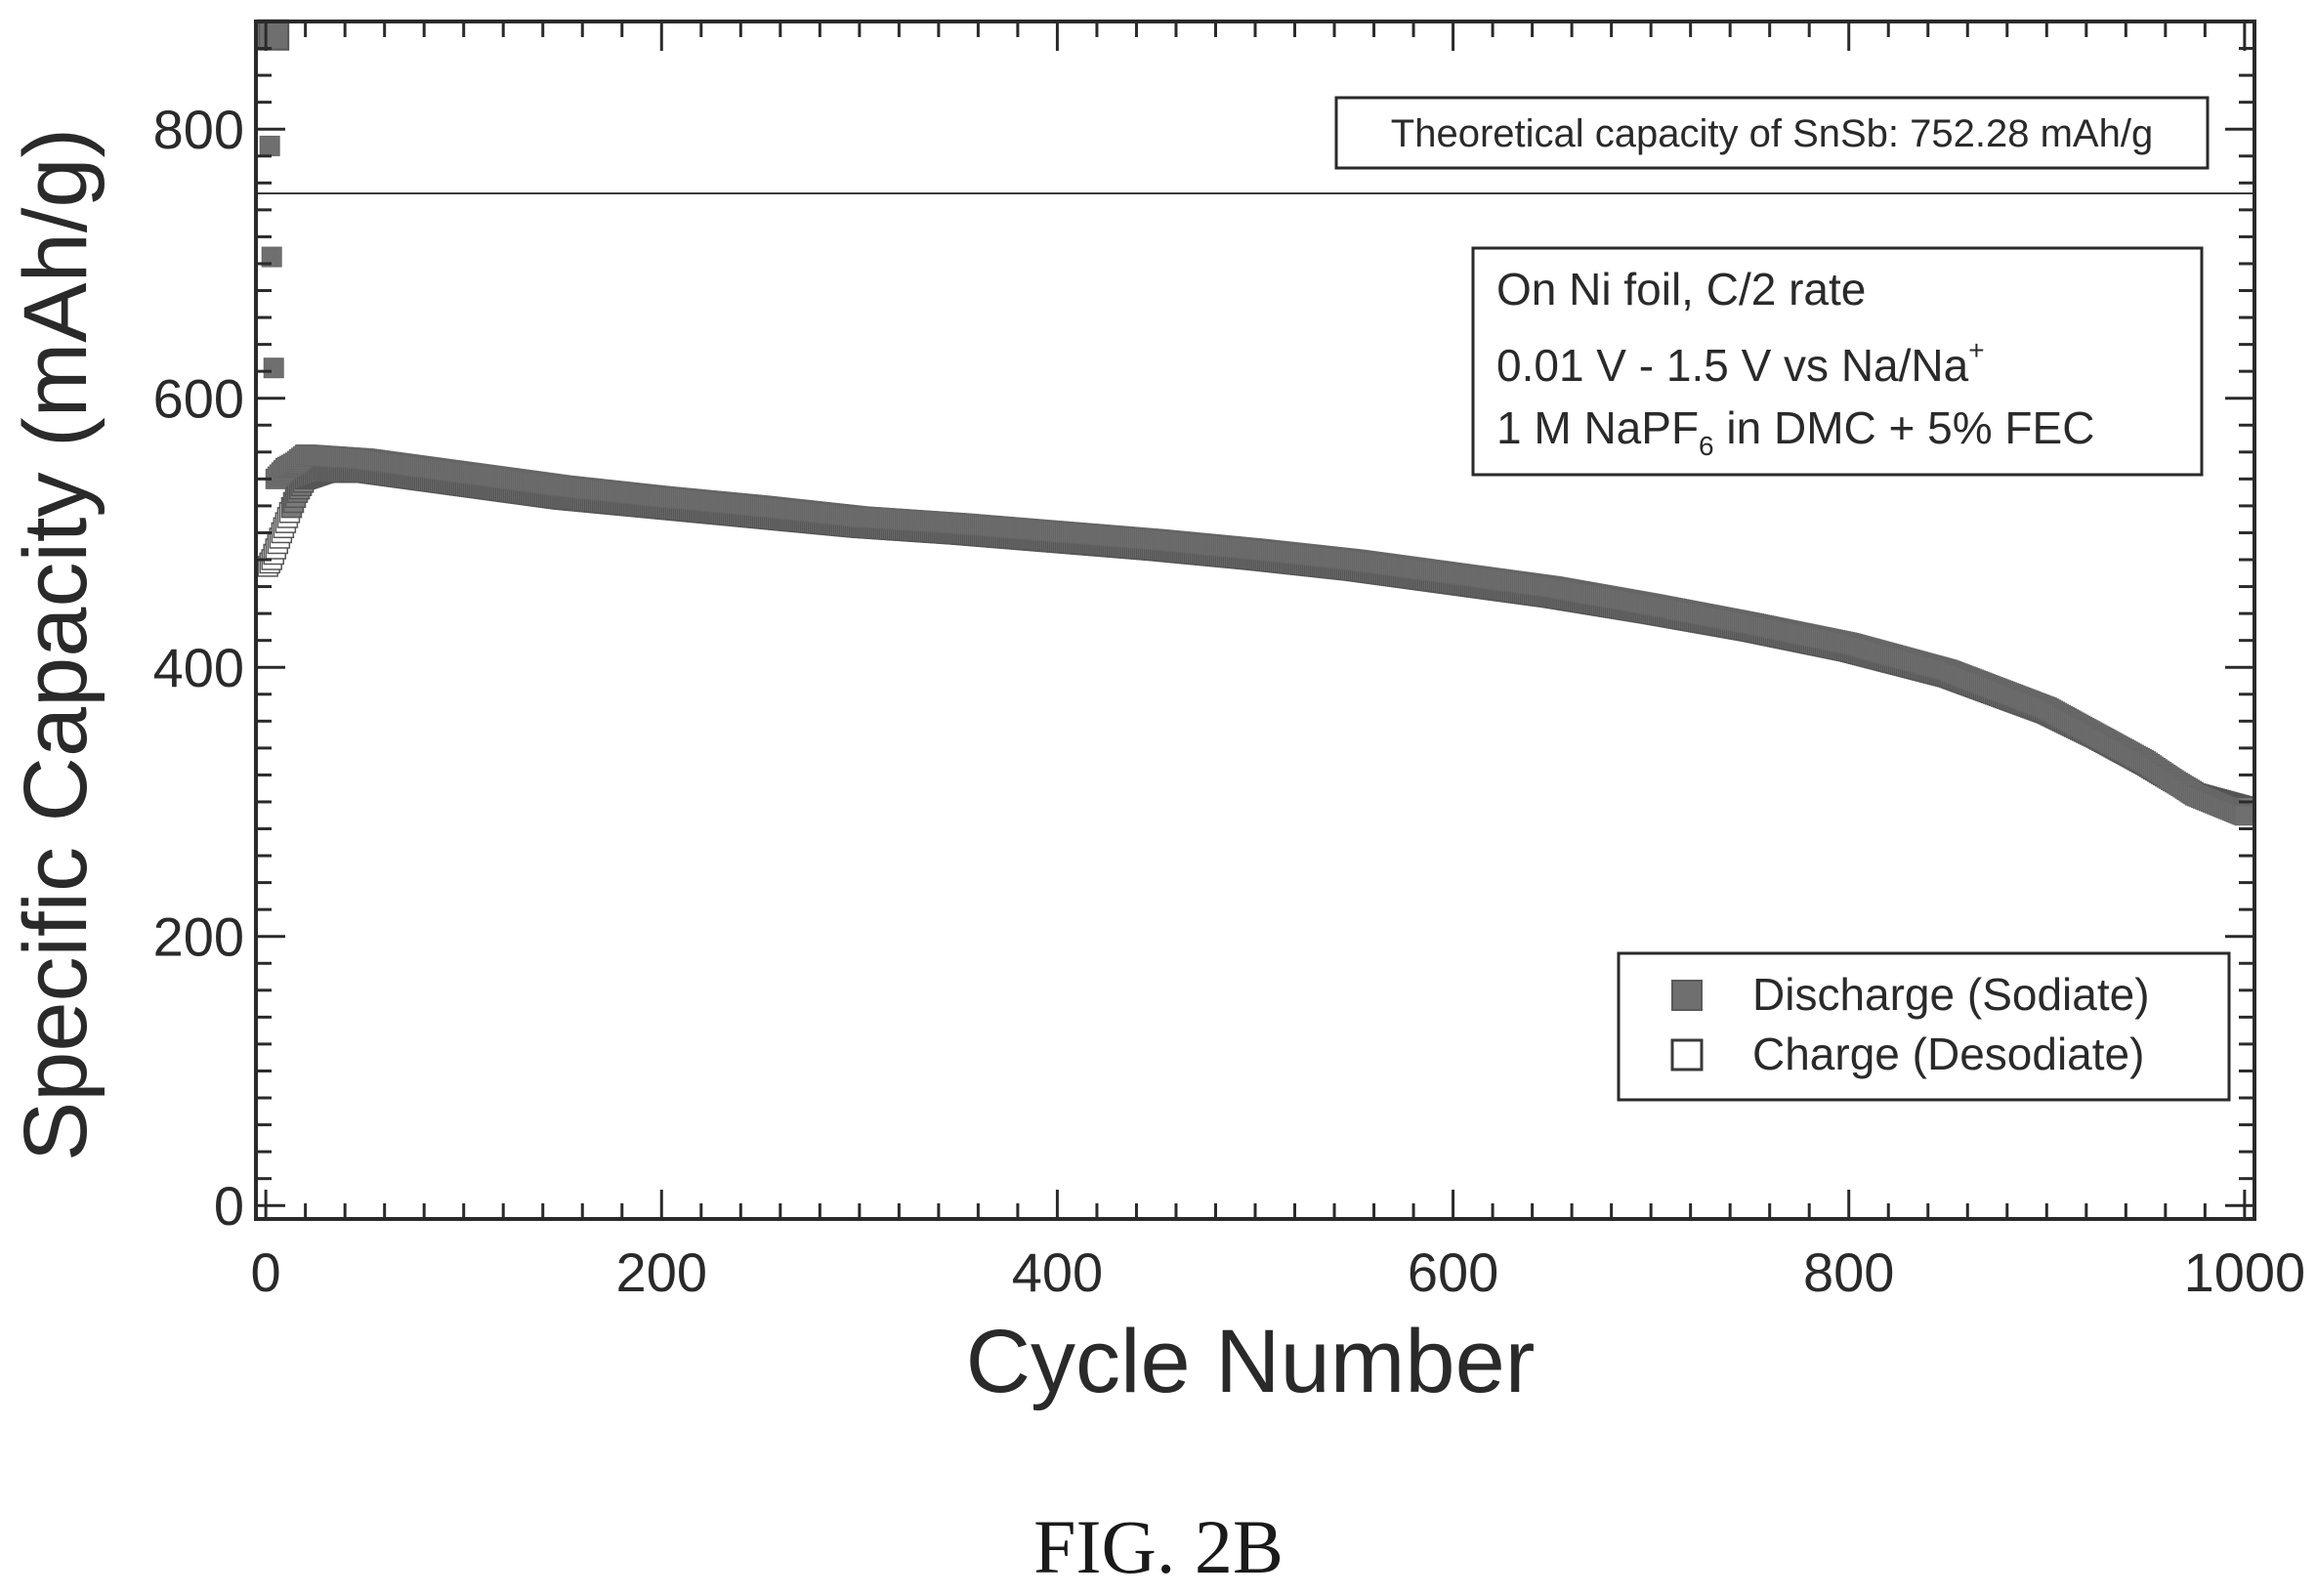  Describe the element at coordinates (1057, 1272) in the screenshot. I see `x-tick-label: 400` at that location.